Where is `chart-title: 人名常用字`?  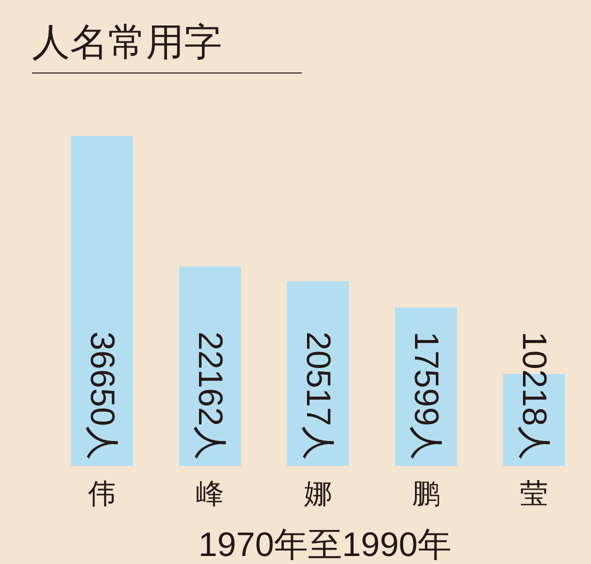
chart-title: 人名常用字 is located at coordinates (127, 43).